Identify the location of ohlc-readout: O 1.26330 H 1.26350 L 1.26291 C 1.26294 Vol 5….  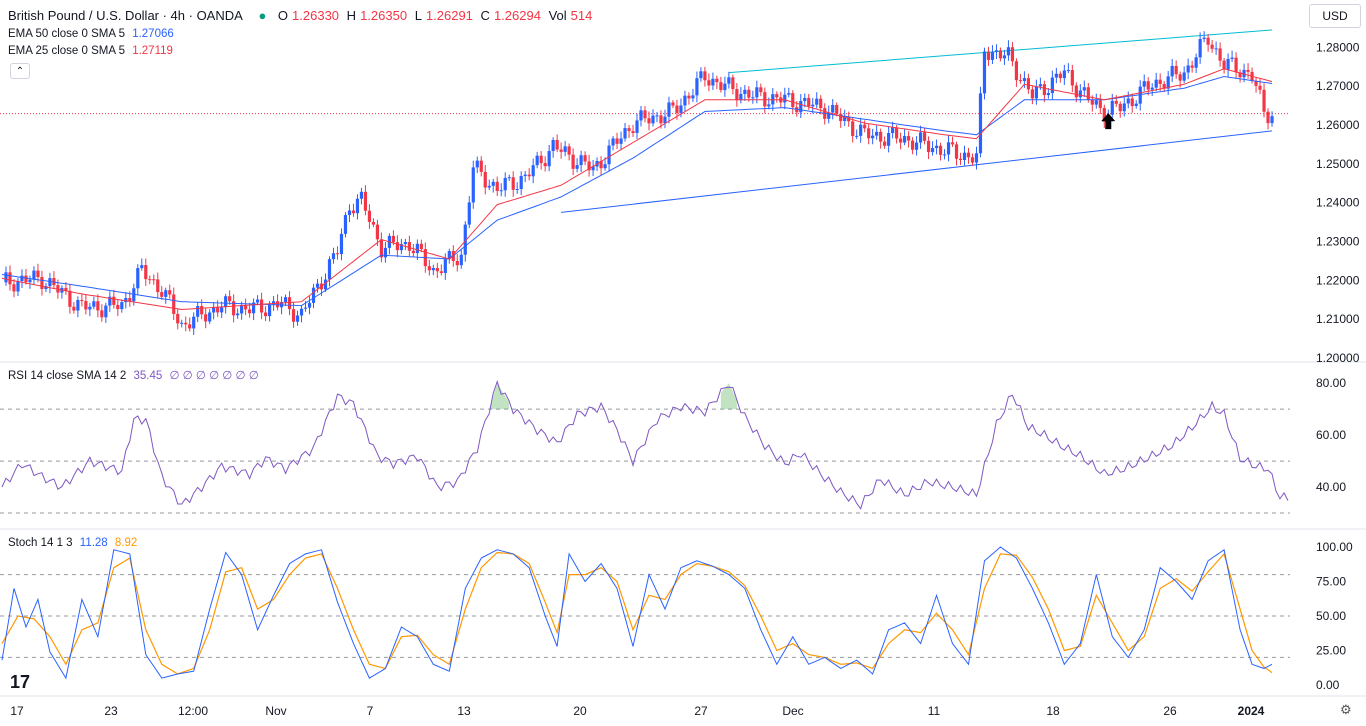
(435, 15).